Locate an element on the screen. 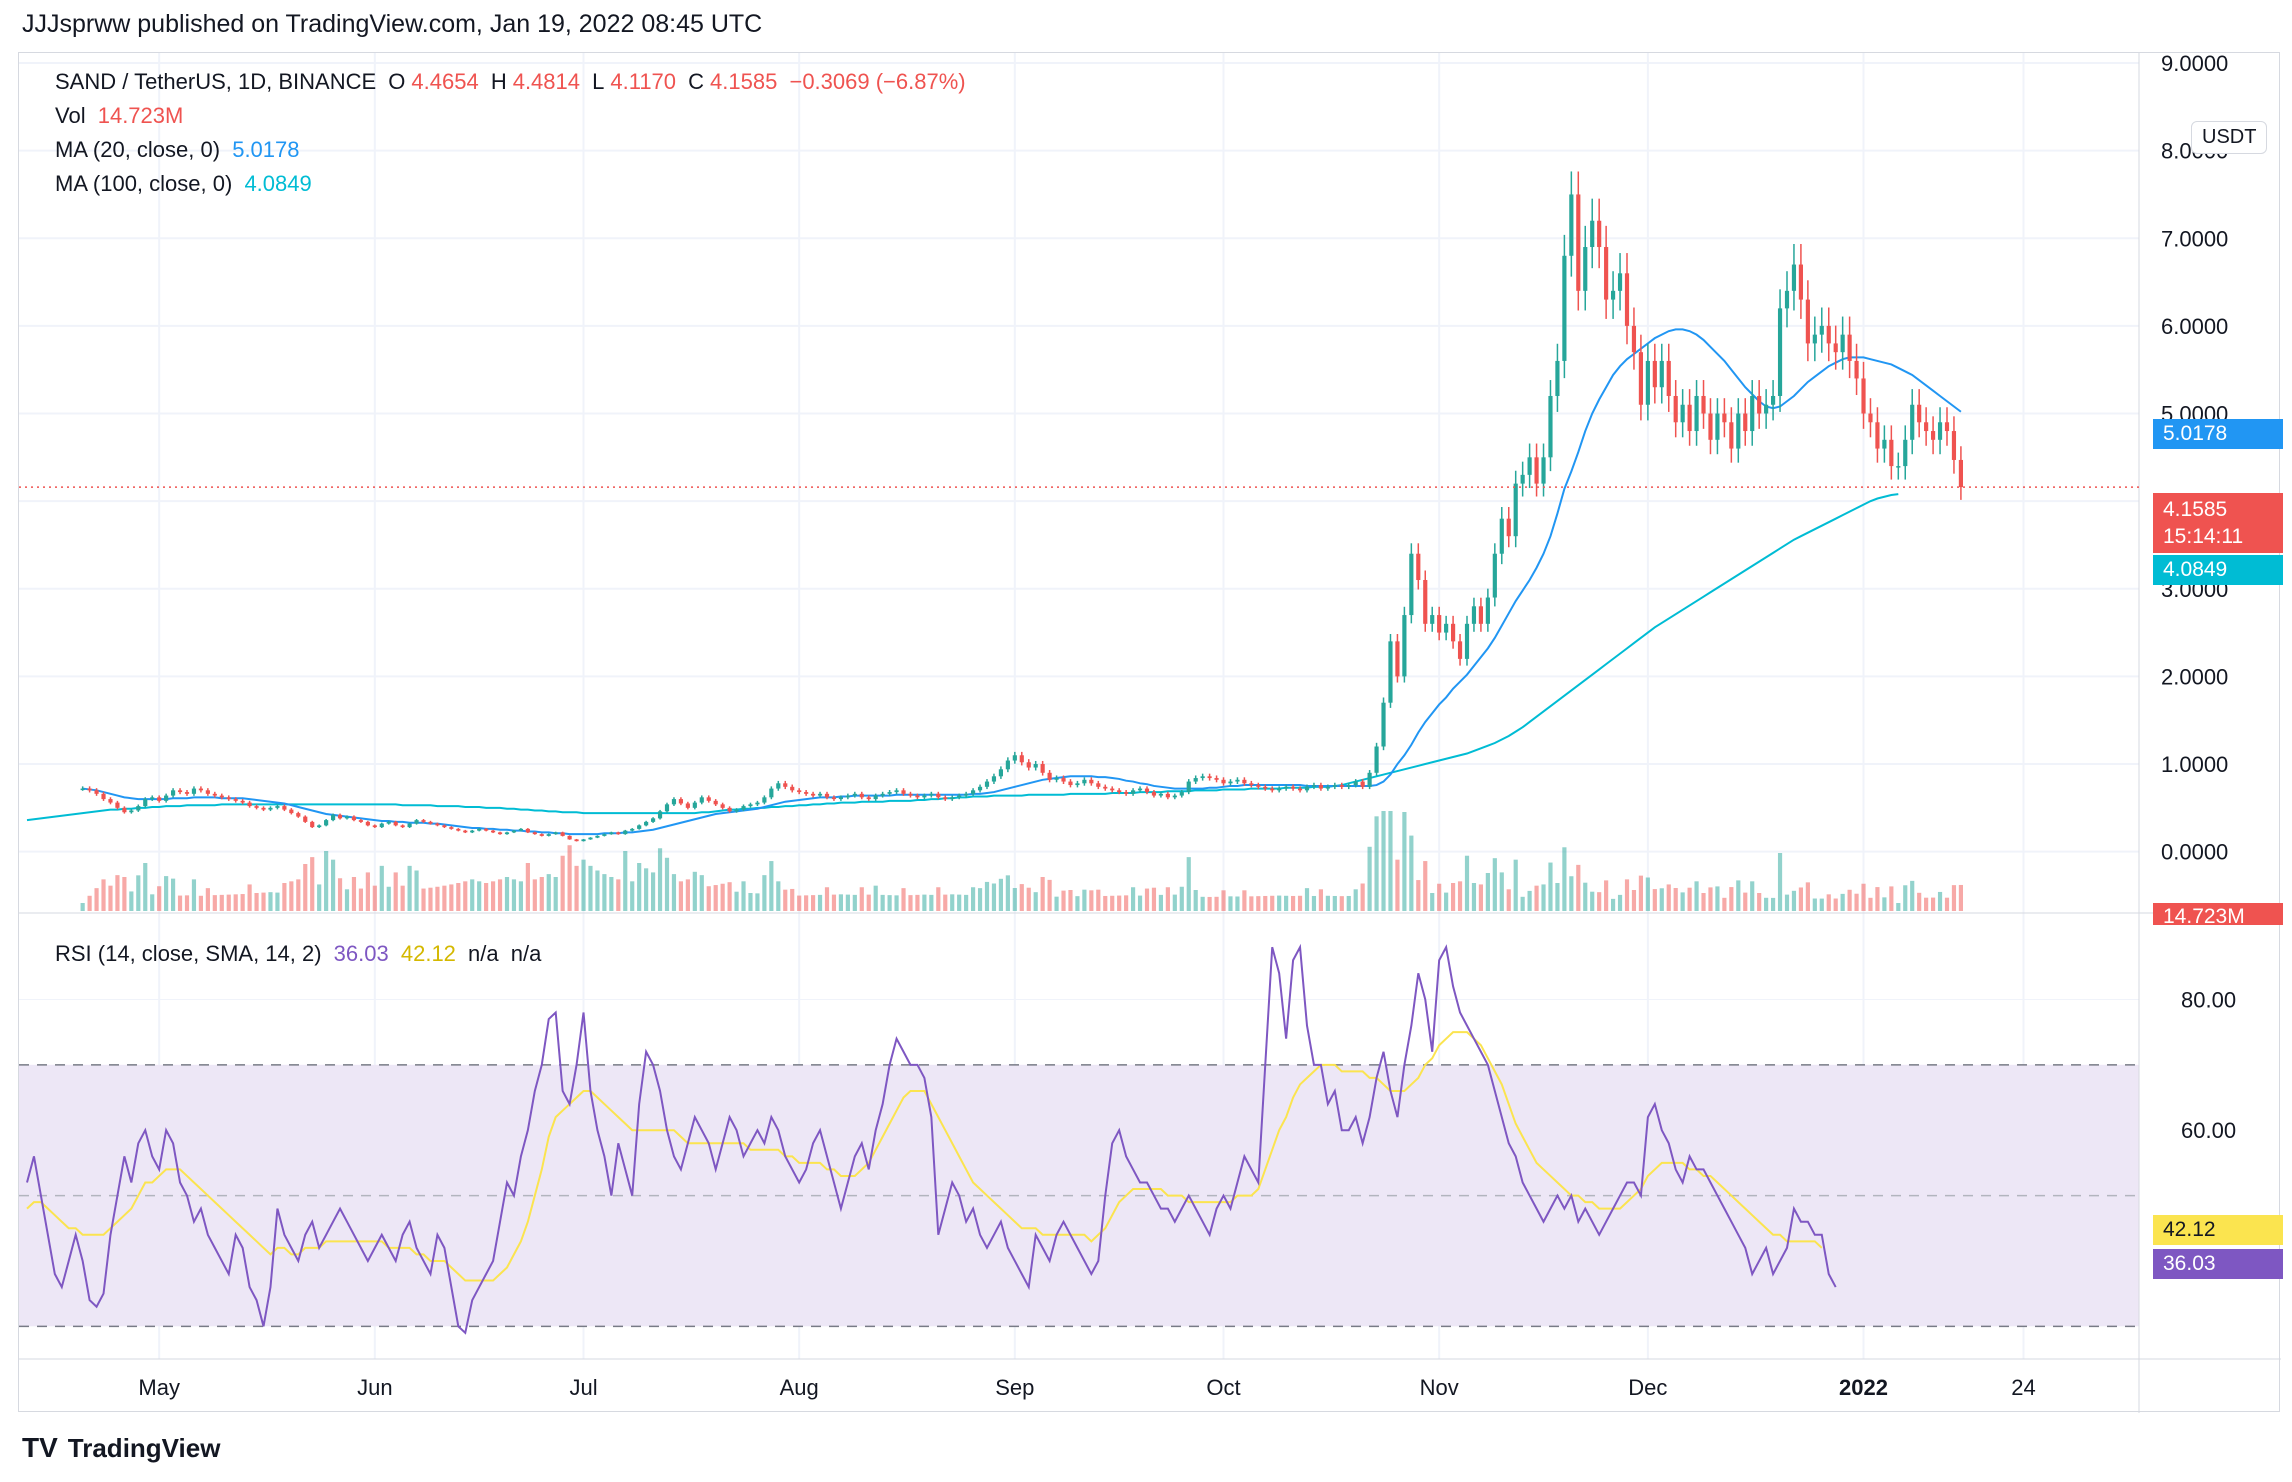  legend-ma20-row: MA (20, close, 0) 5.0178 is located at coordinates (180, 150).